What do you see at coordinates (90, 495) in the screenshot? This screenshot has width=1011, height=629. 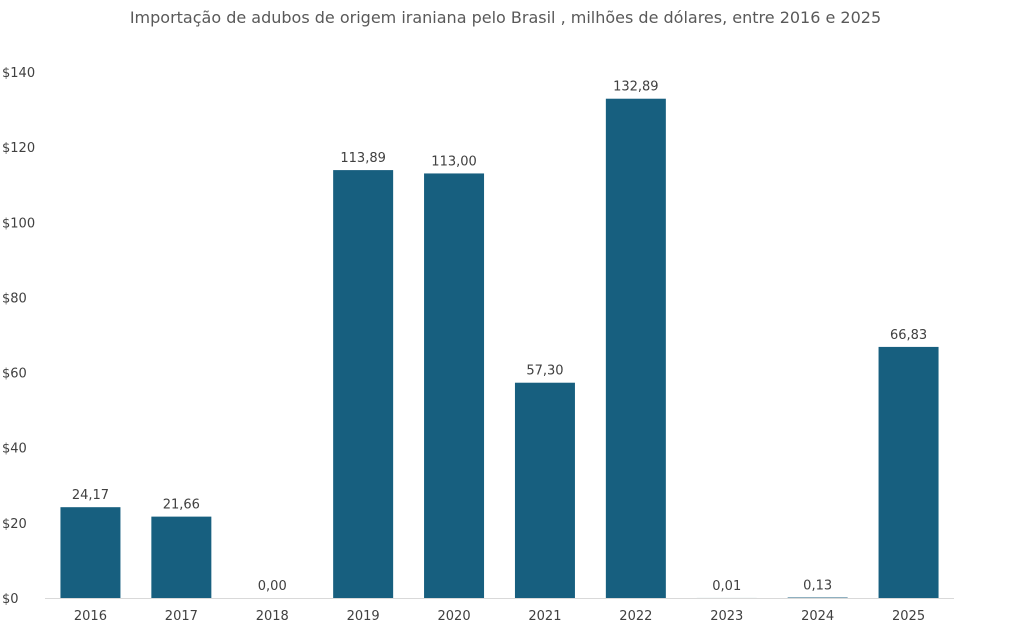 I see `data-label-2016: 24,17` at bounding box center [90, 495].